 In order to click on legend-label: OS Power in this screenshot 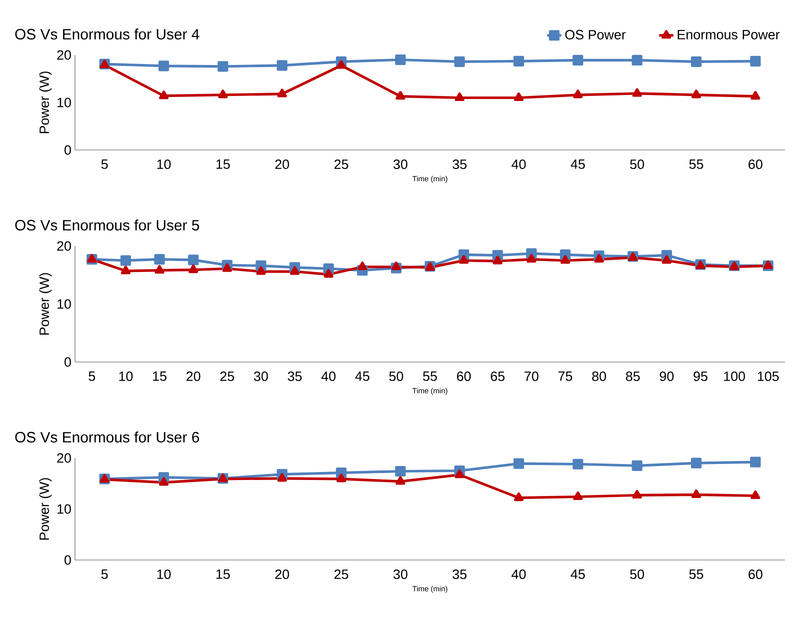, I will do `click(595, 35)`.